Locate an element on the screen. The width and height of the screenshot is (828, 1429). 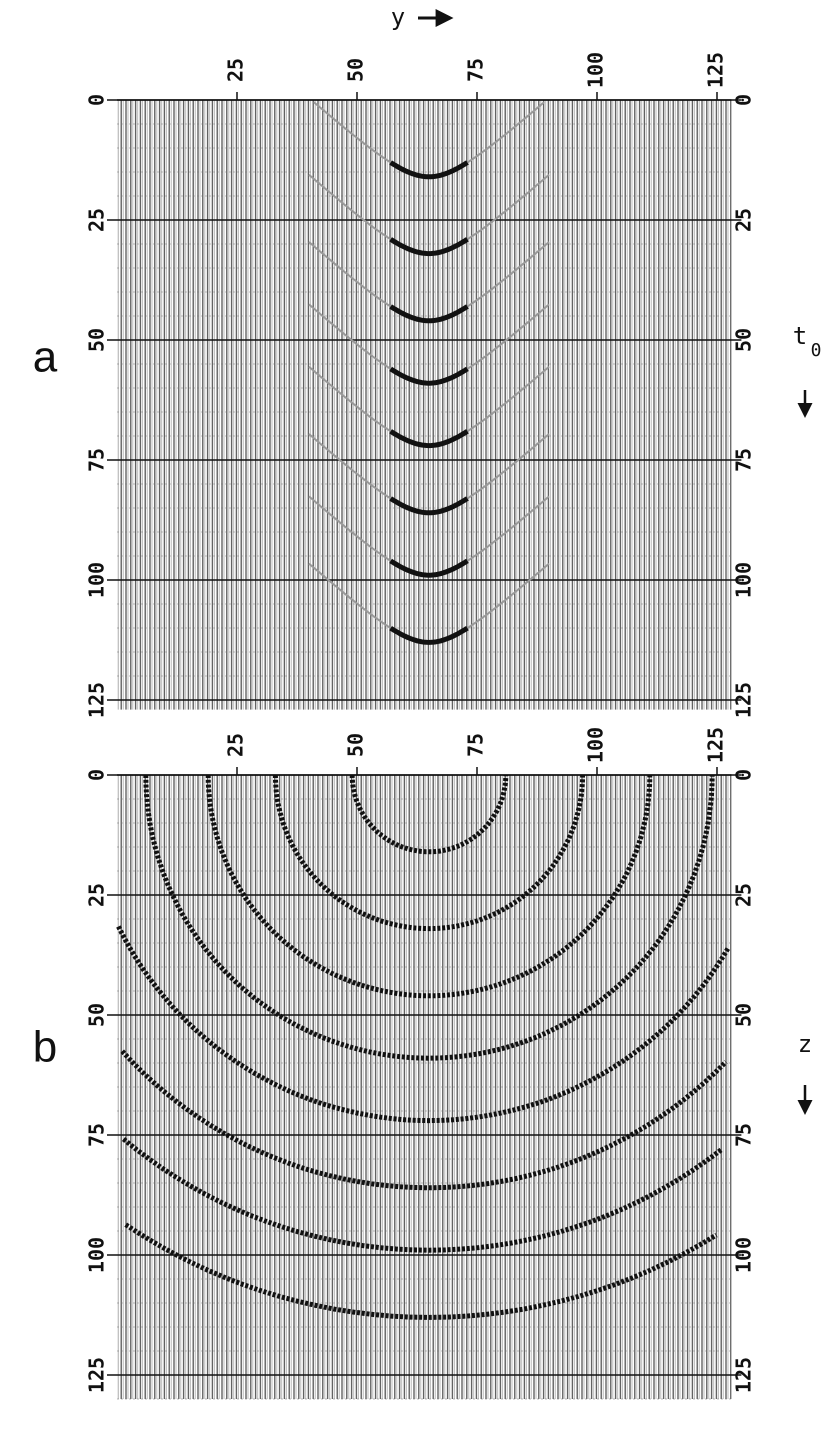
y-axis-label-sub: 0 is located at coordinates (816, 350).